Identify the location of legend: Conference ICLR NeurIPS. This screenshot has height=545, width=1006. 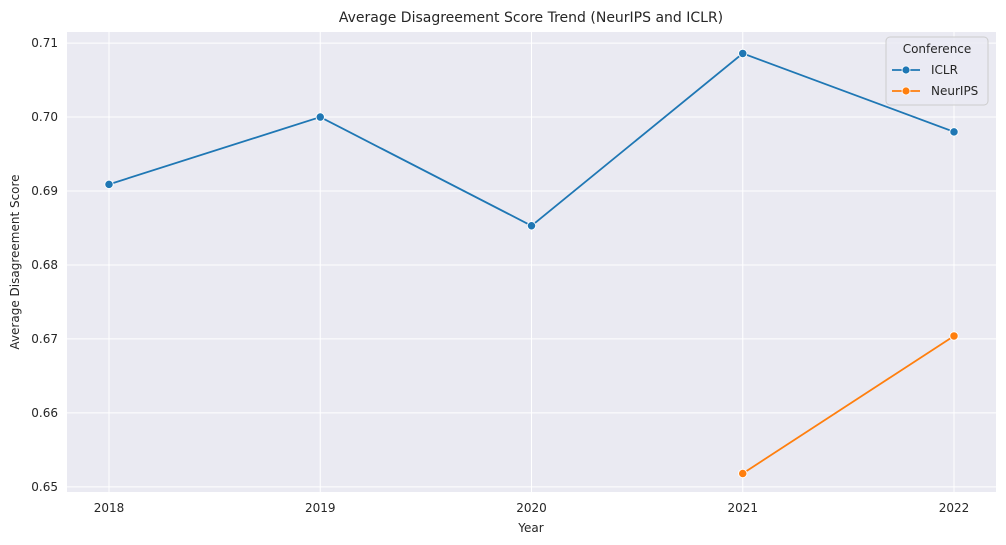
(937, 71).